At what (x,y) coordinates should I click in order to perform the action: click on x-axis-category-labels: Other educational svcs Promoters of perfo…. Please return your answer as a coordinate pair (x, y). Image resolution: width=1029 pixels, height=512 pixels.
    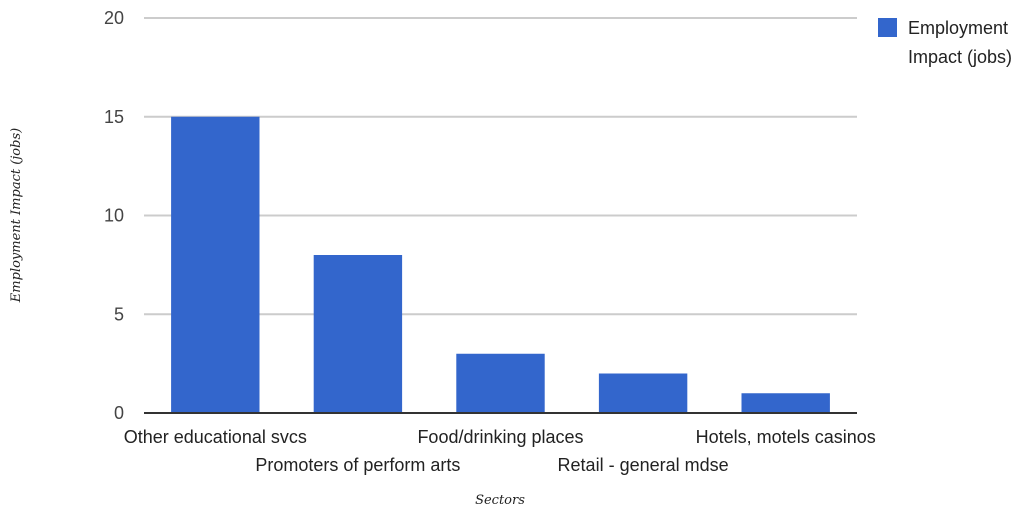
    Looking at the image, I should click on (500, 451).